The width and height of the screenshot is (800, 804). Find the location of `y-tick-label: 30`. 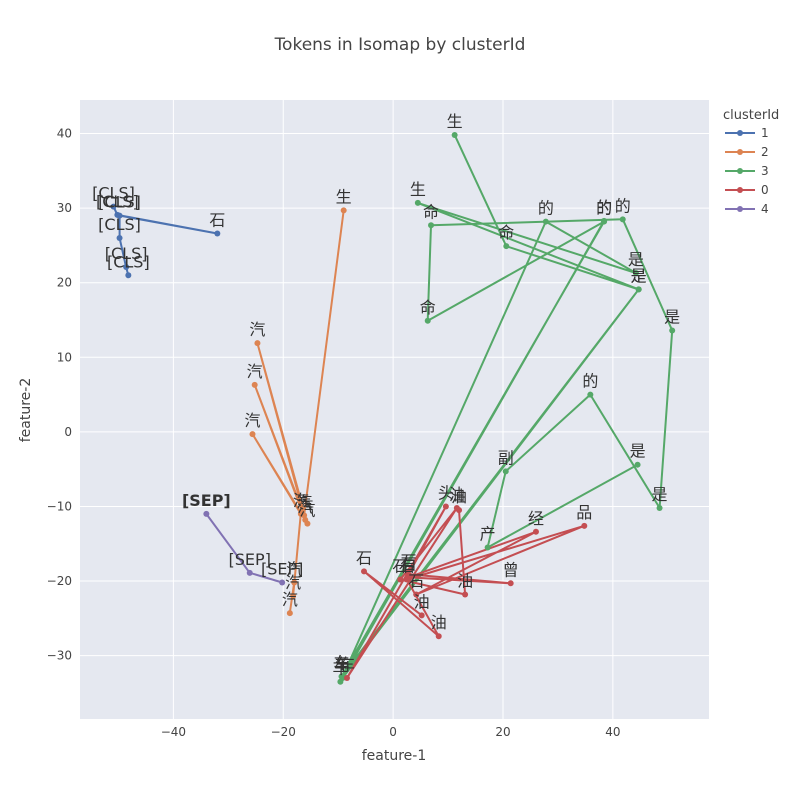

y-tick-label: 30 is located at coordinates (64, 208).